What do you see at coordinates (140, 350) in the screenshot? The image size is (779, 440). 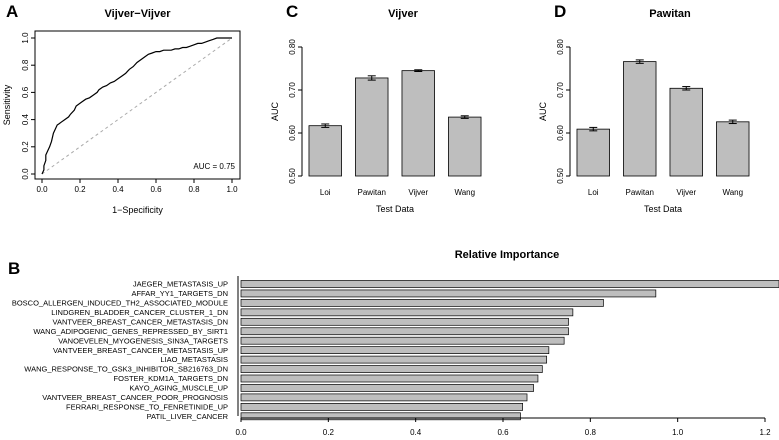 I see `gene-set-label: VANTVEER_BREAST_CANCER_METASTASIS_UP` at bounding box center [140, 350].